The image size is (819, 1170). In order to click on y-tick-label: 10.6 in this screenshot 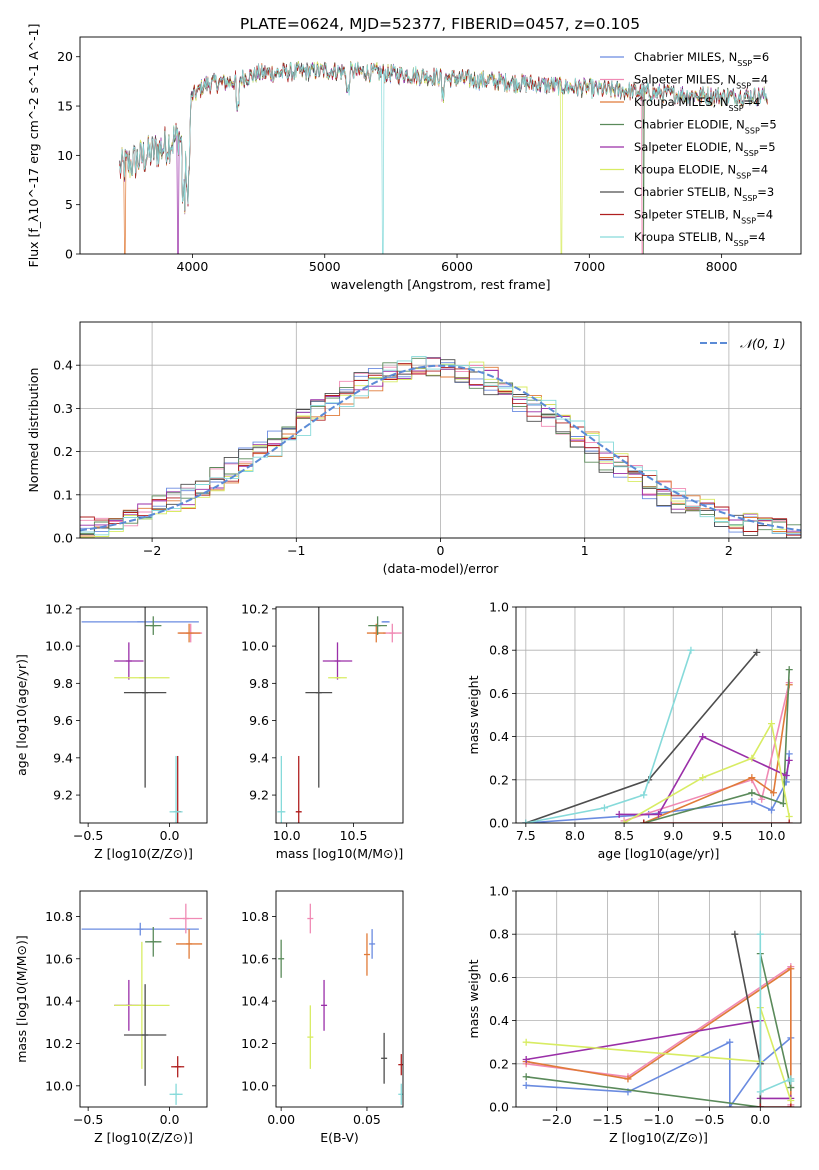, I will do `click(255, 958)`.